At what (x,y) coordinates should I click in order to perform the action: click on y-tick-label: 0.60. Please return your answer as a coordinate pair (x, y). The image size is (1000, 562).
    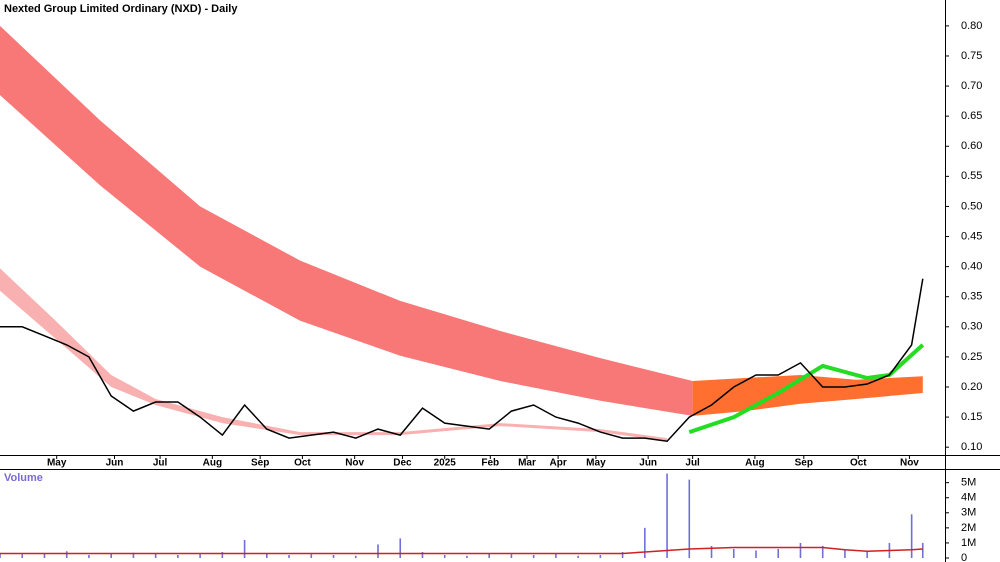
    Looking at the image, I should click on (971, 146).